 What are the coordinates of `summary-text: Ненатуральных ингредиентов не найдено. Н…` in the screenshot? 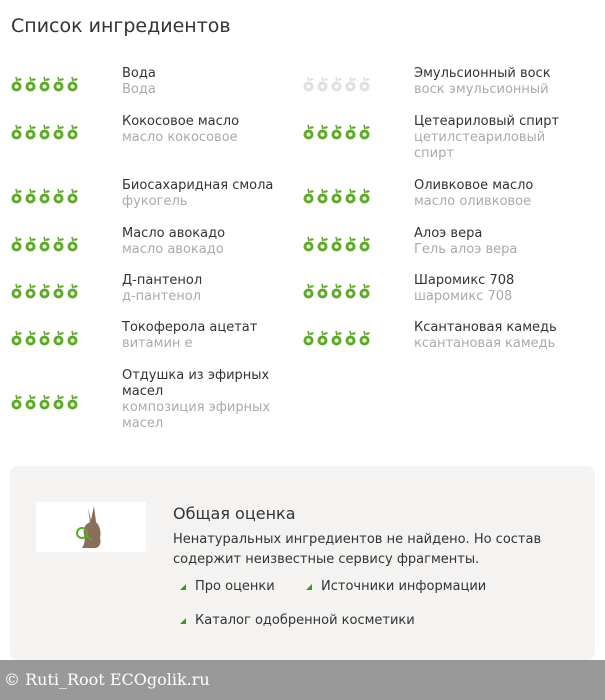 It's located at (357, 549).